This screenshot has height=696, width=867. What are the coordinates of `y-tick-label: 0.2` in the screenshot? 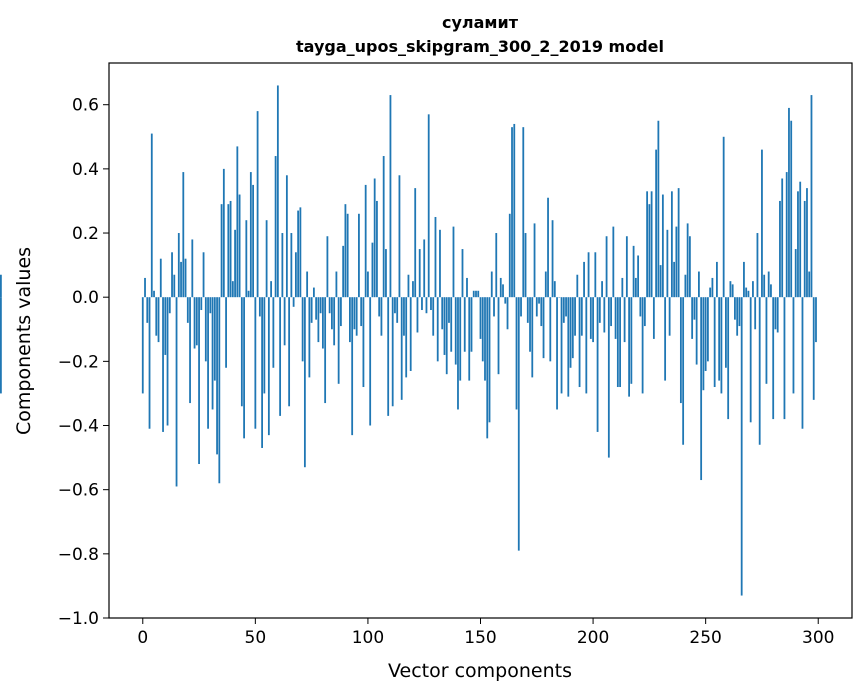 It's located at (85, 234).